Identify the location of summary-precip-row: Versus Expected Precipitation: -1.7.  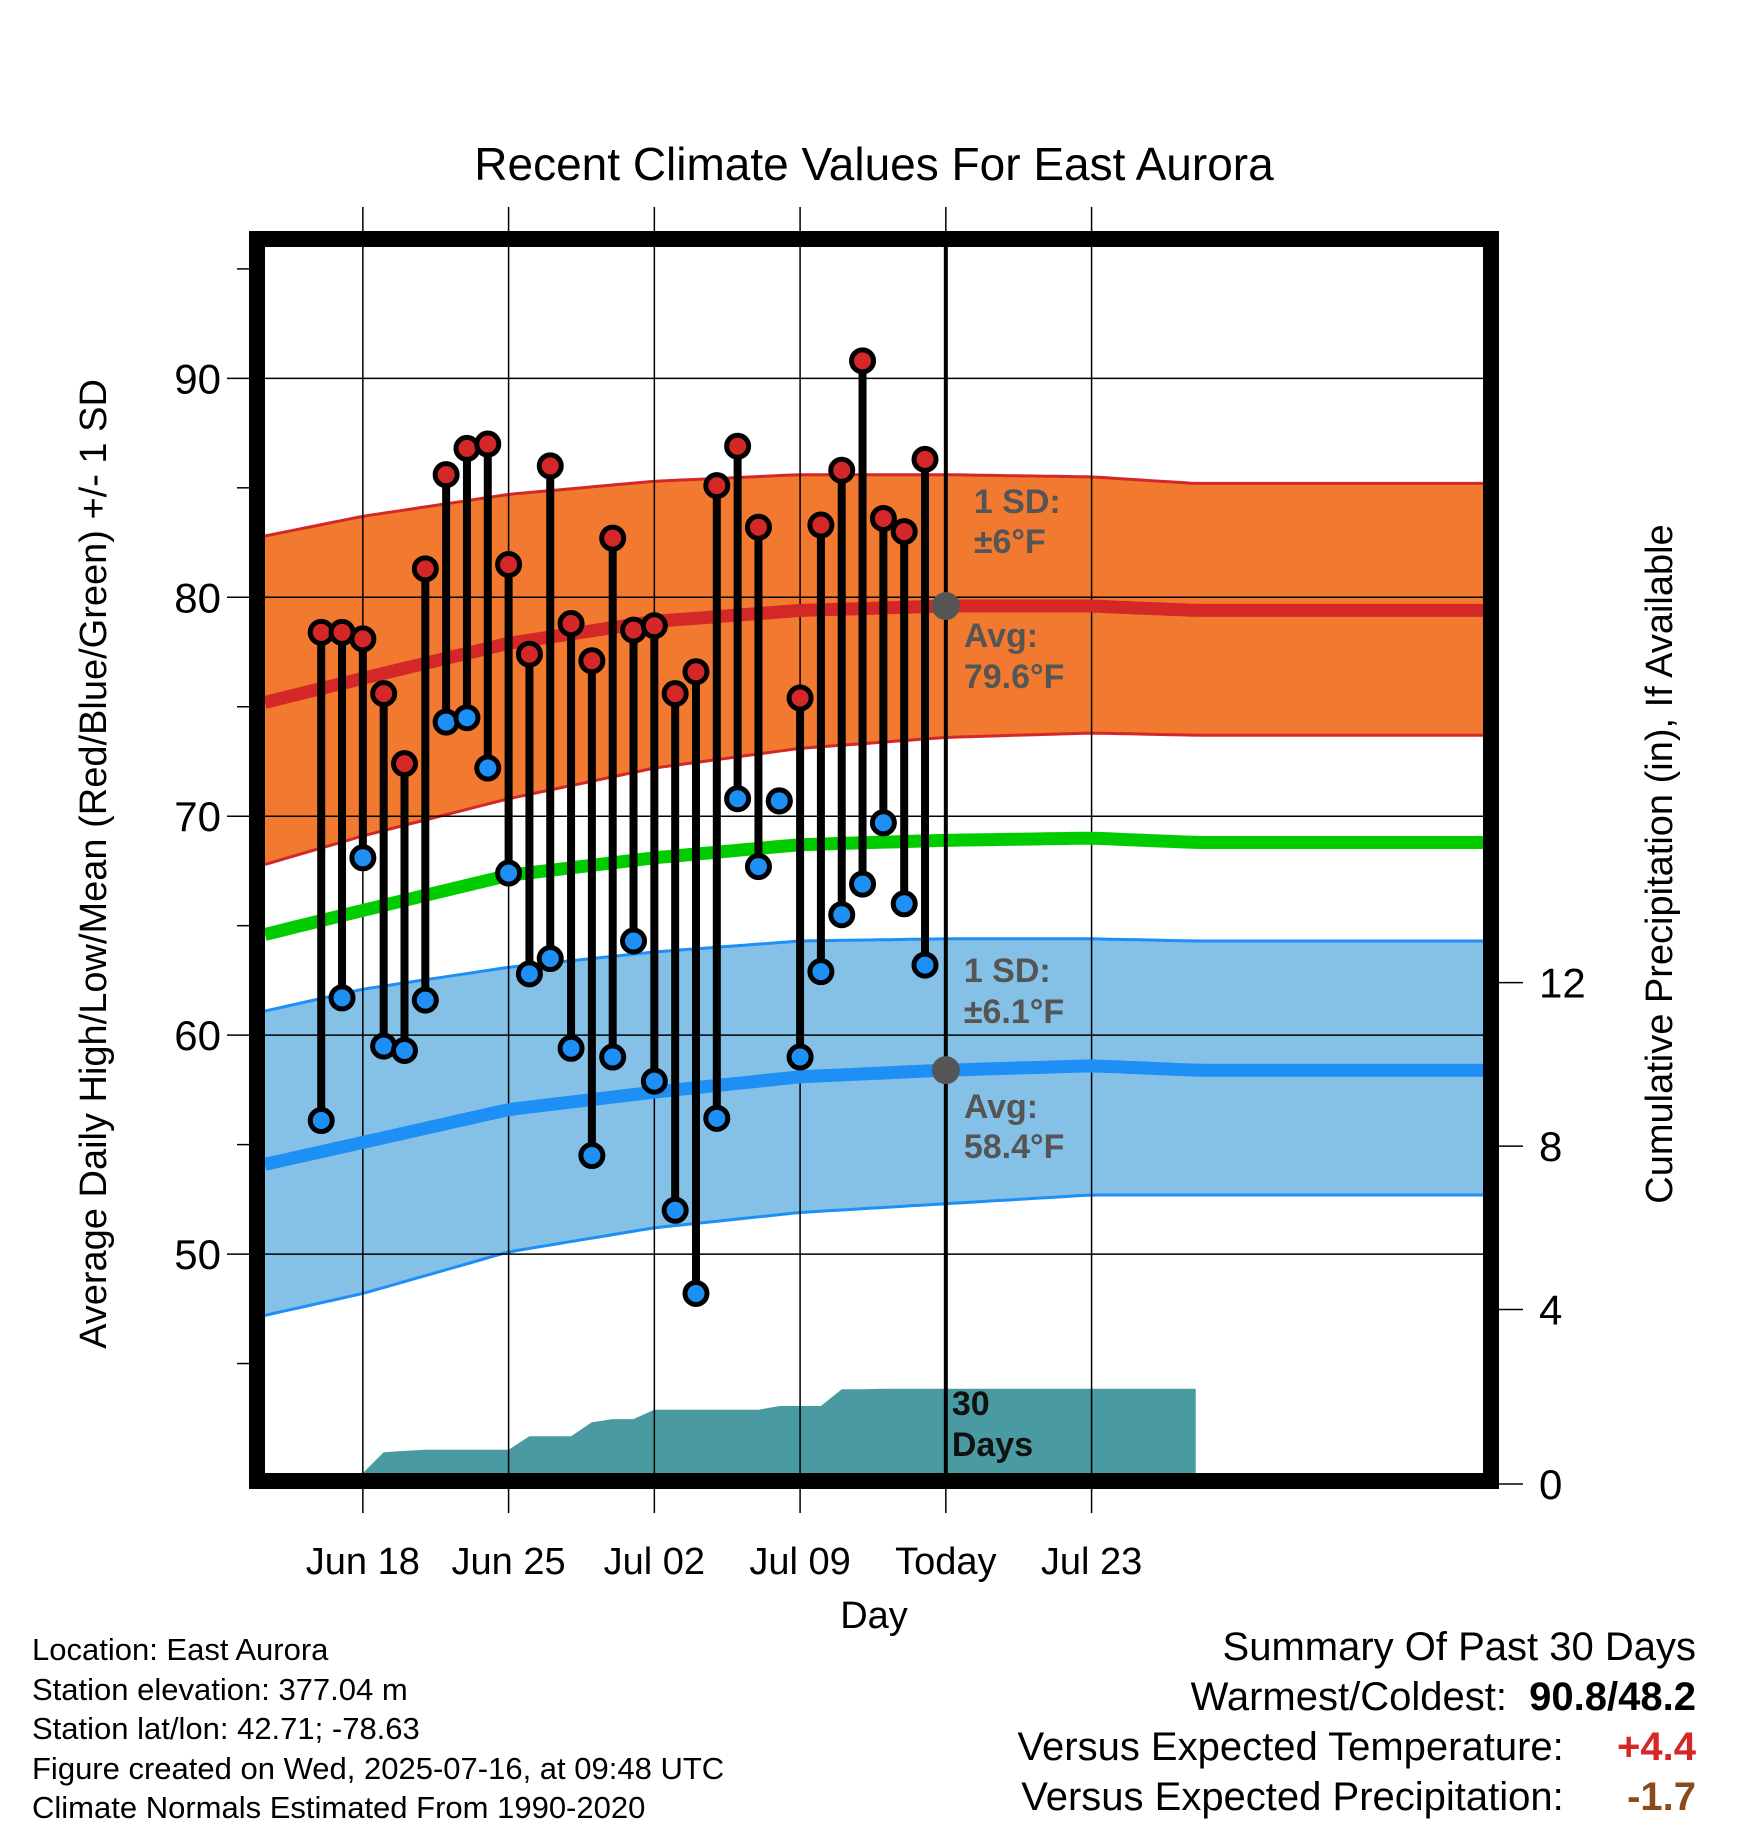
(1357, 1797).